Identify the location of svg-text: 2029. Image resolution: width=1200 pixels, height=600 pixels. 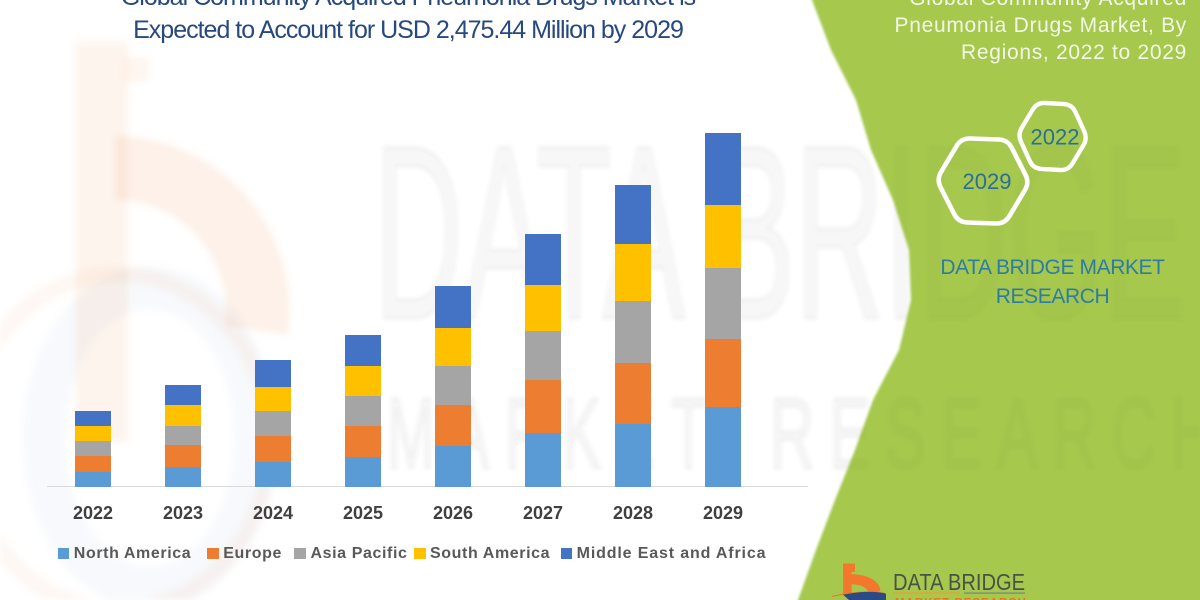
(987, 181).